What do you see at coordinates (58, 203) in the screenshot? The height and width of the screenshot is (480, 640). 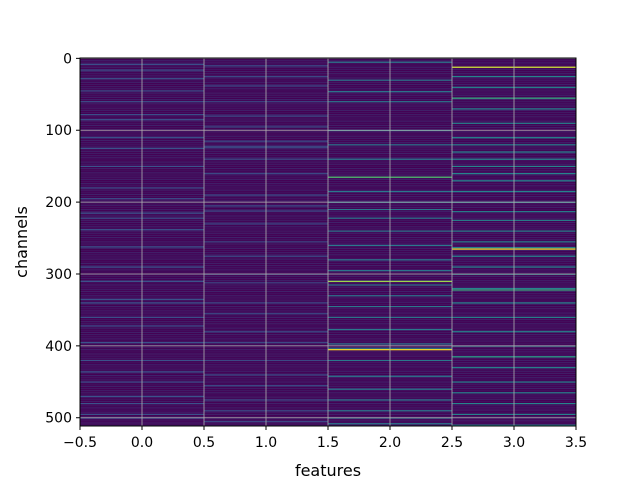 I see `y-tick-label: 200` at bounding box center [58, 203].